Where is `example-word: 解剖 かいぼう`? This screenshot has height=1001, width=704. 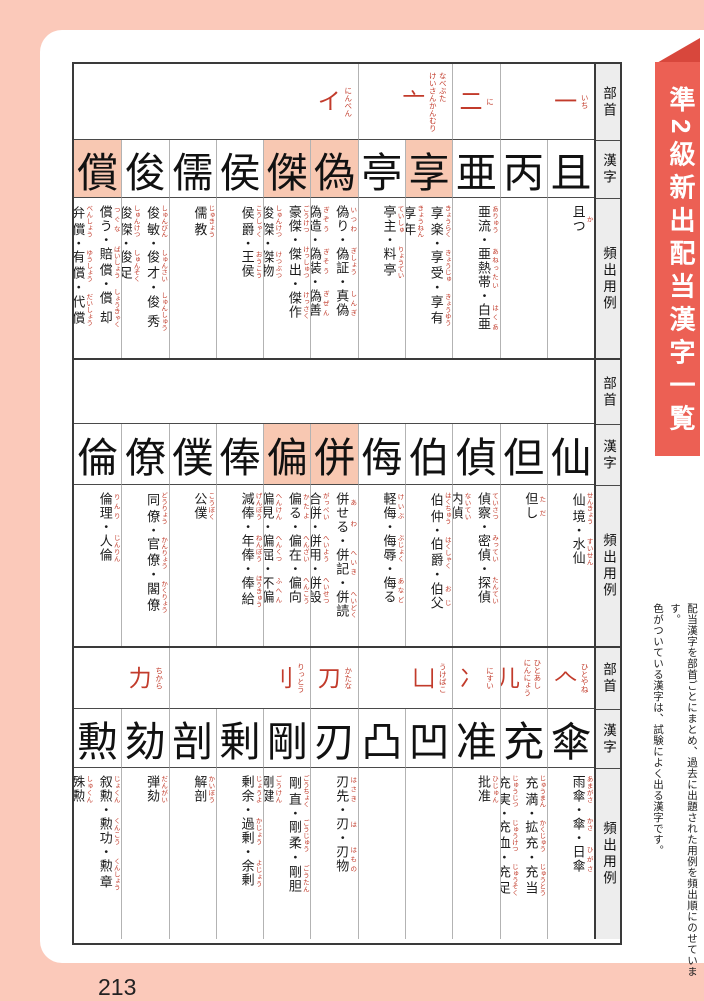
example-word: 解剖 かいぼう is located at coordinates (203, 789).